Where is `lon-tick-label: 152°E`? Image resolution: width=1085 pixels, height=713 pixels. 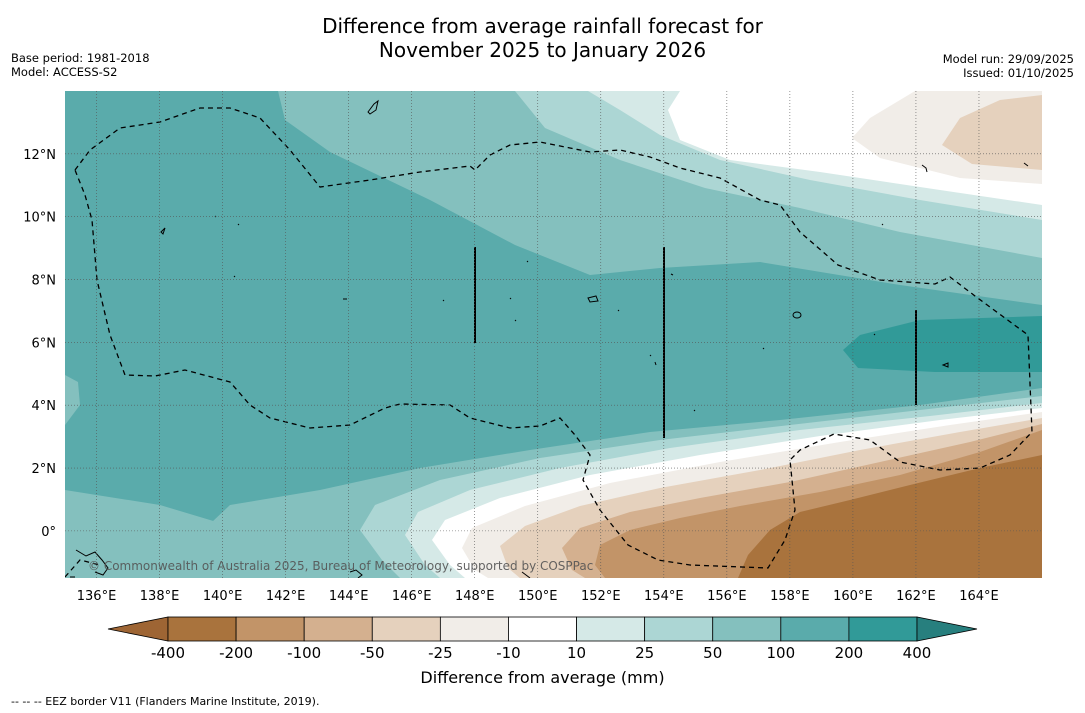 lon-tick-label: 152°E is located at coordinates (601, 596).